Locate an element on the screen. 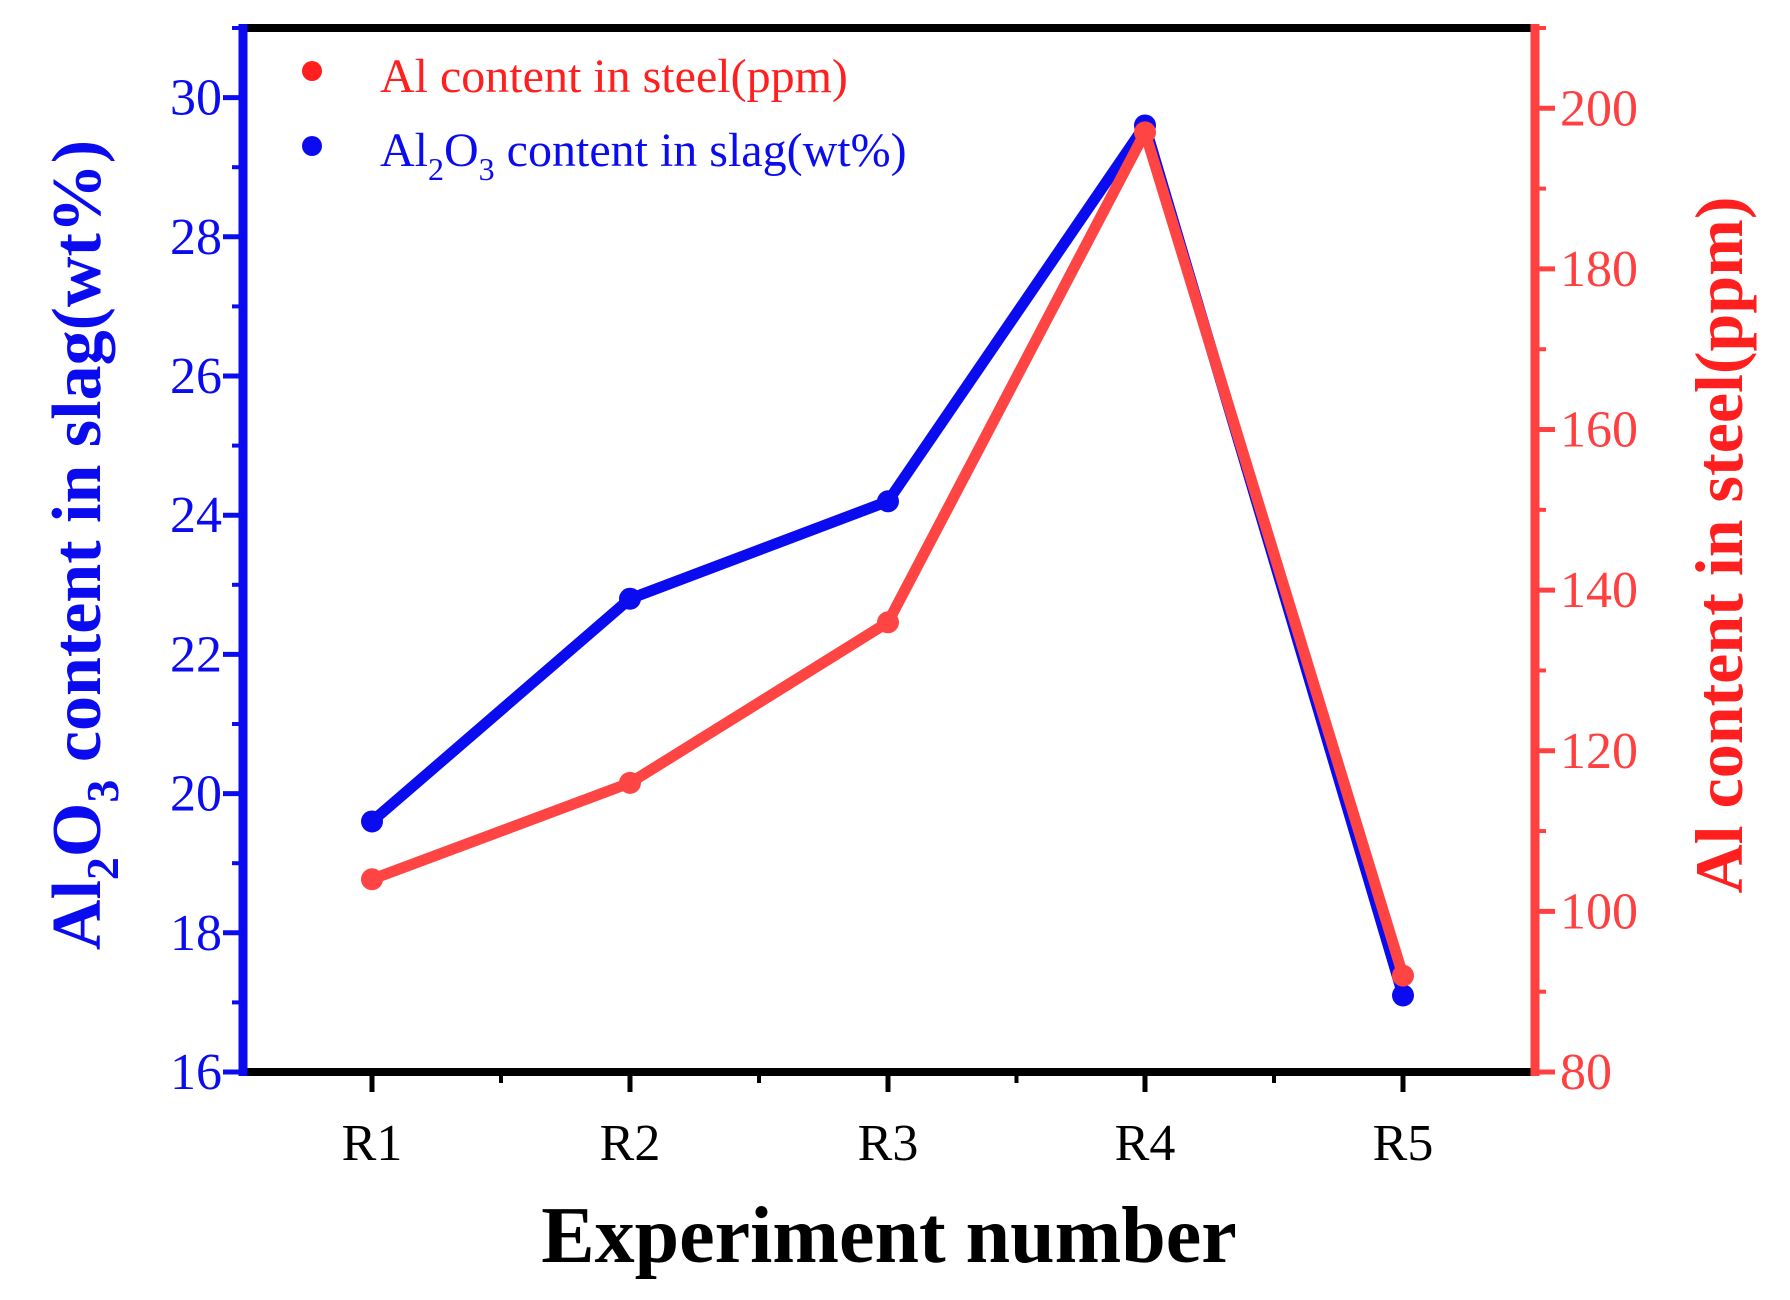 The height and width of the screenshot is (1300, 1790). right-y-tick-label: 120 is located at coordinates (1599, 751).